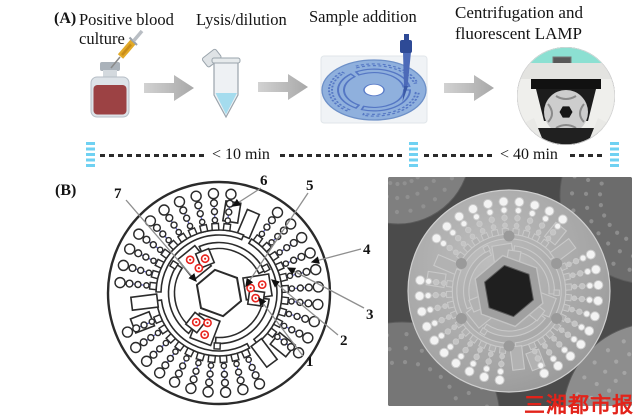 The image size is (634, 420). I want to click on background-disc, so click(429, 201).